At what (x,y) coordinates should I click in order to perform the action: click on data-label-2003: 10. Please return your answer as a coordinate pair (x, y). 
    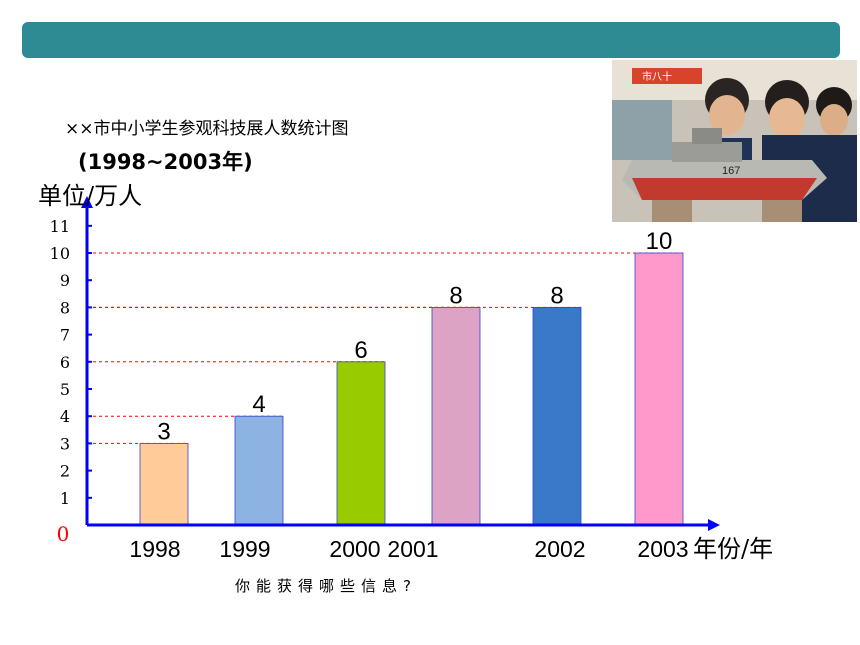
    Looking at the image, I should click on (659, 241).